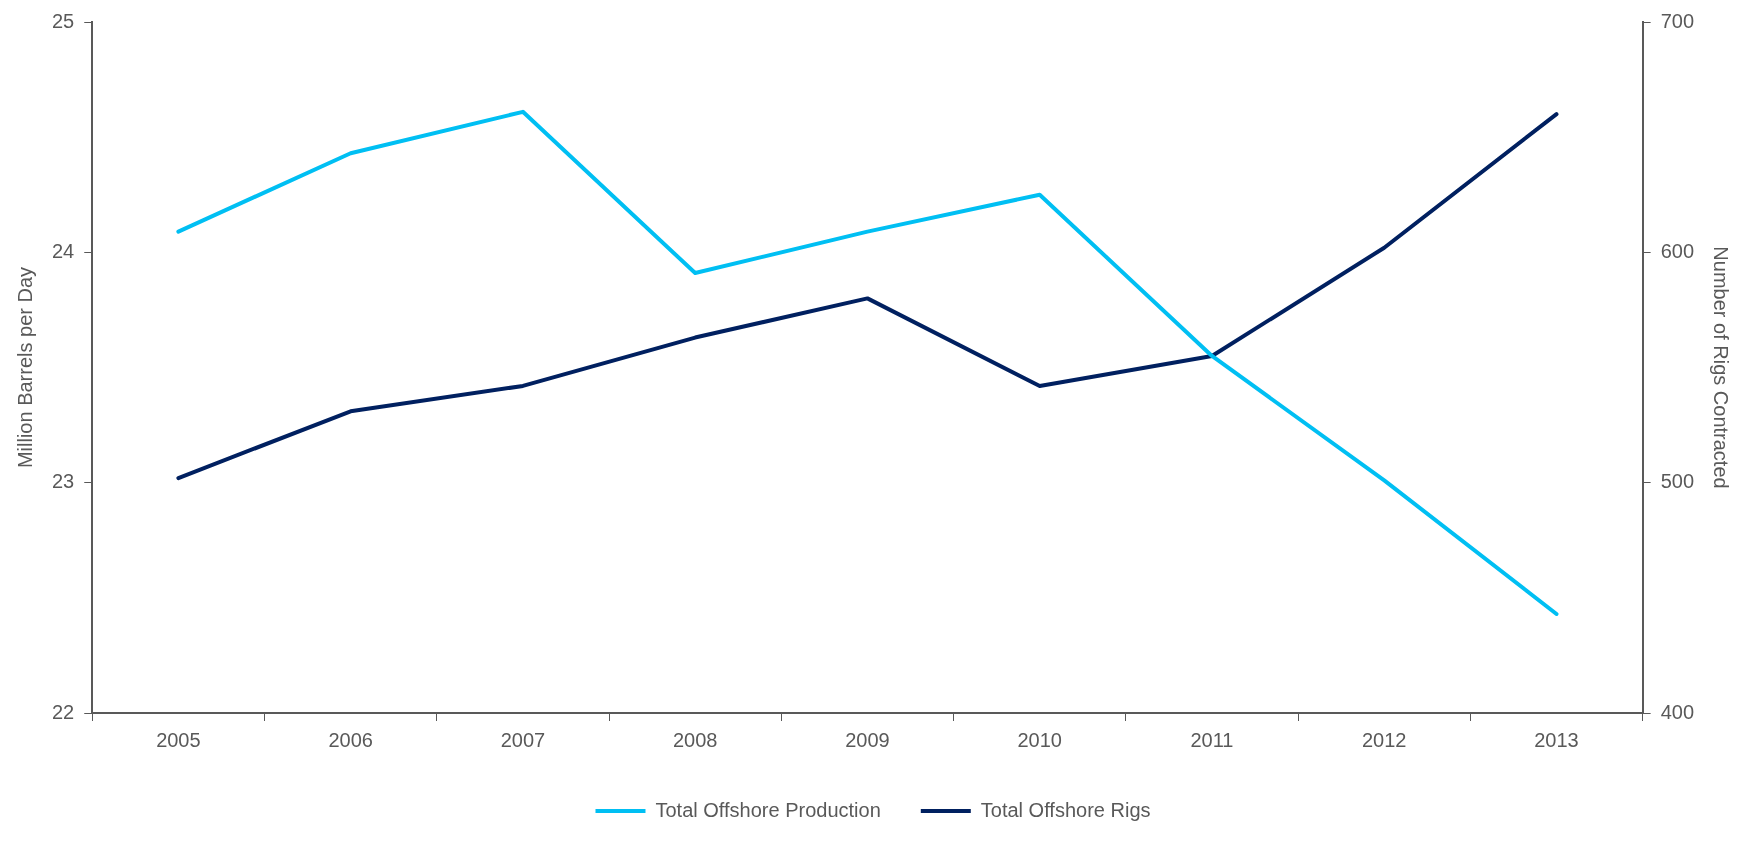  Describe the element at coordinates (1039, 739) in the screenshot. I see `x-tick-label: 2010` at that location.